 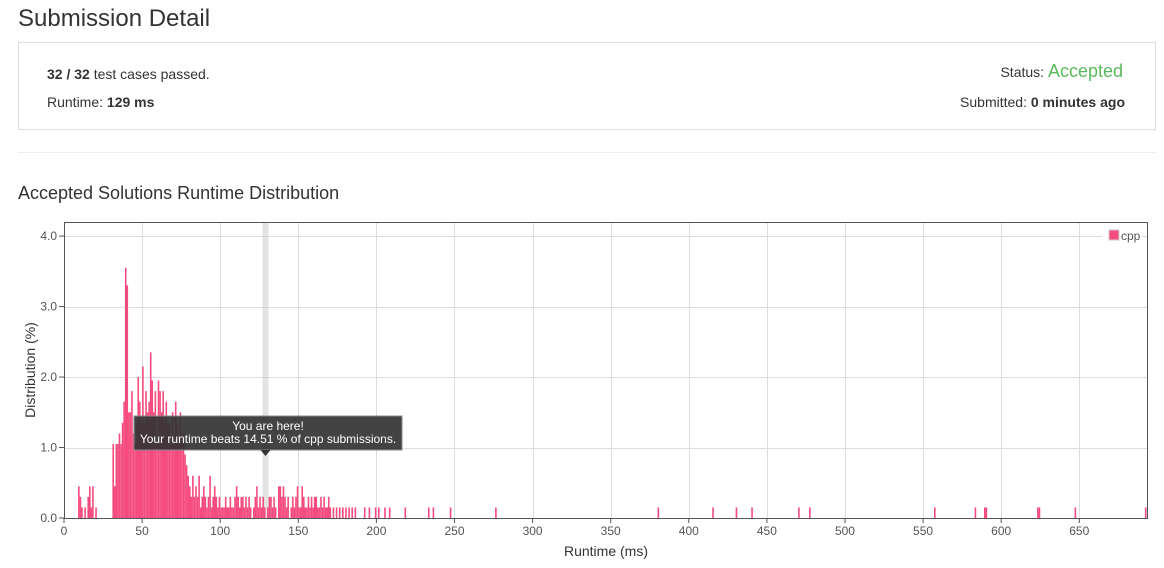 What do you see at coordinates (1122, 235) in the screenshot?
I see `legend: cpp` at bounding box center [1122, 235].